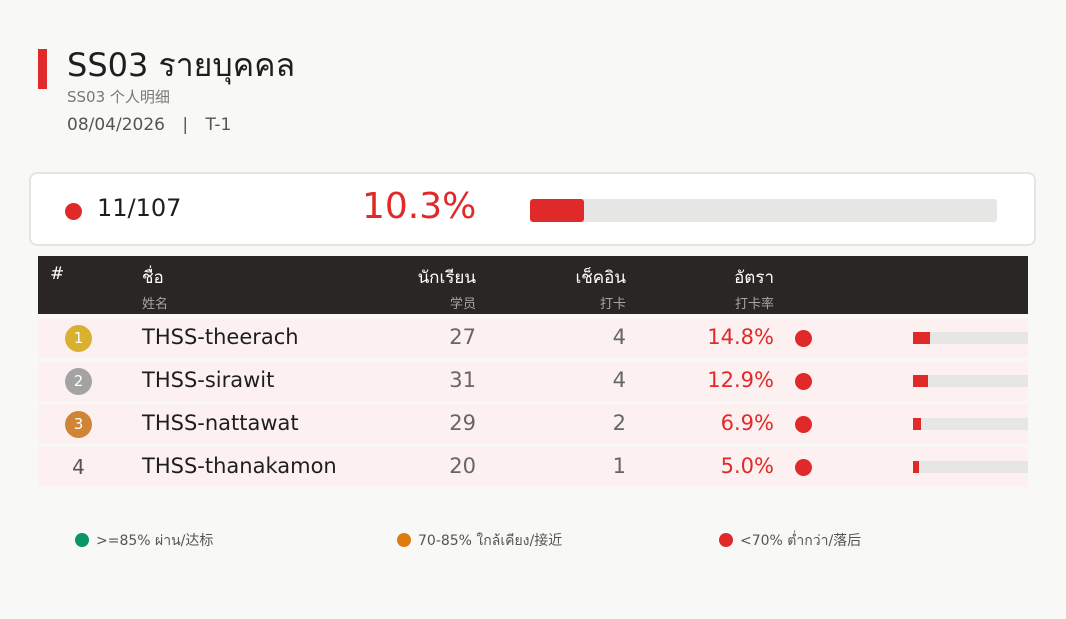 The height and width of the screenshot is (619, 1066). Describe the element at coordinates (533, 467) in the screenshot. I see `table-row: 4 THSS-thanakamon 20 1 5.0%` at that location.